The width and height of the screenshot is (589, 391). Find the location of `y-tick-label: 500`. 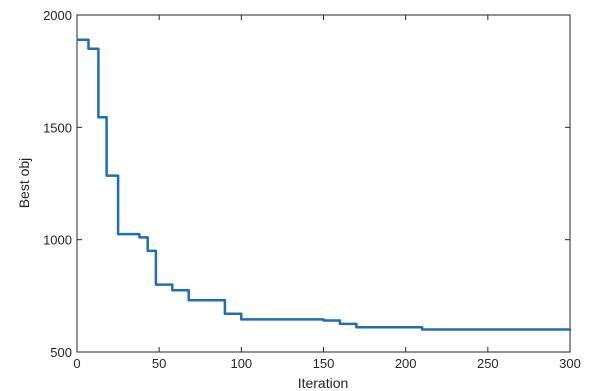

y-tick-label: 500 is located at coordinates (61, 352).